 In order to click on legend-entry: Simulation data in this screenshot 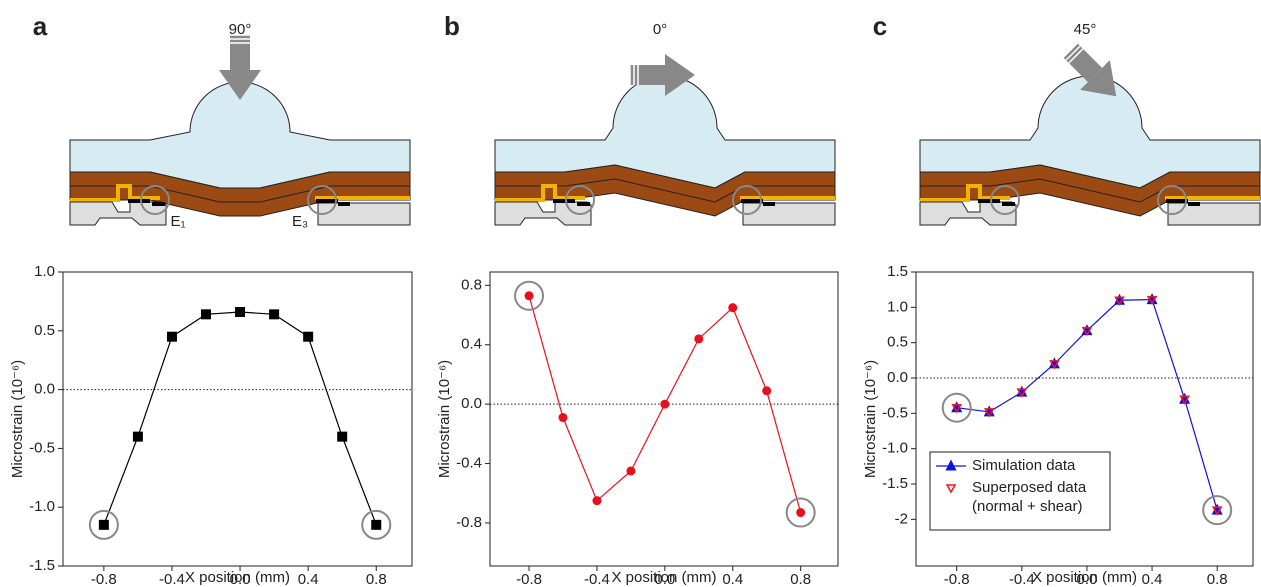, I will do `click(1024, 465)`.